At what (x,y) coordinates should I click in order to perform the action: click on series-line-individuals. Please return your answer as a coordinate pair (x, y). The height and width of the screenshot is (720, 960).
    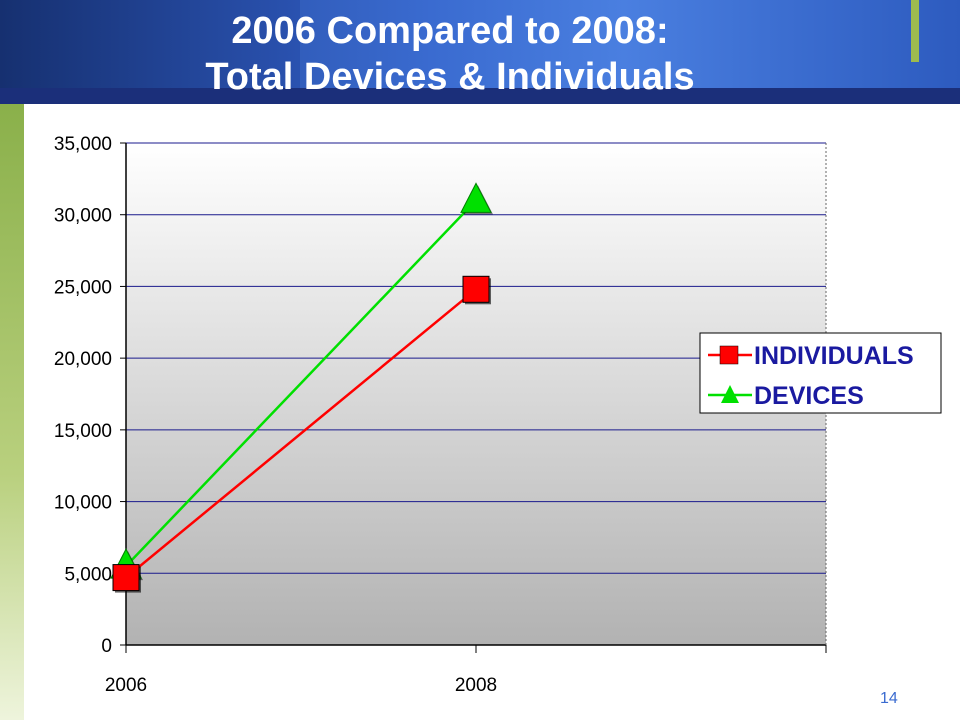
    Looking at the image, I should click on (301, 433).